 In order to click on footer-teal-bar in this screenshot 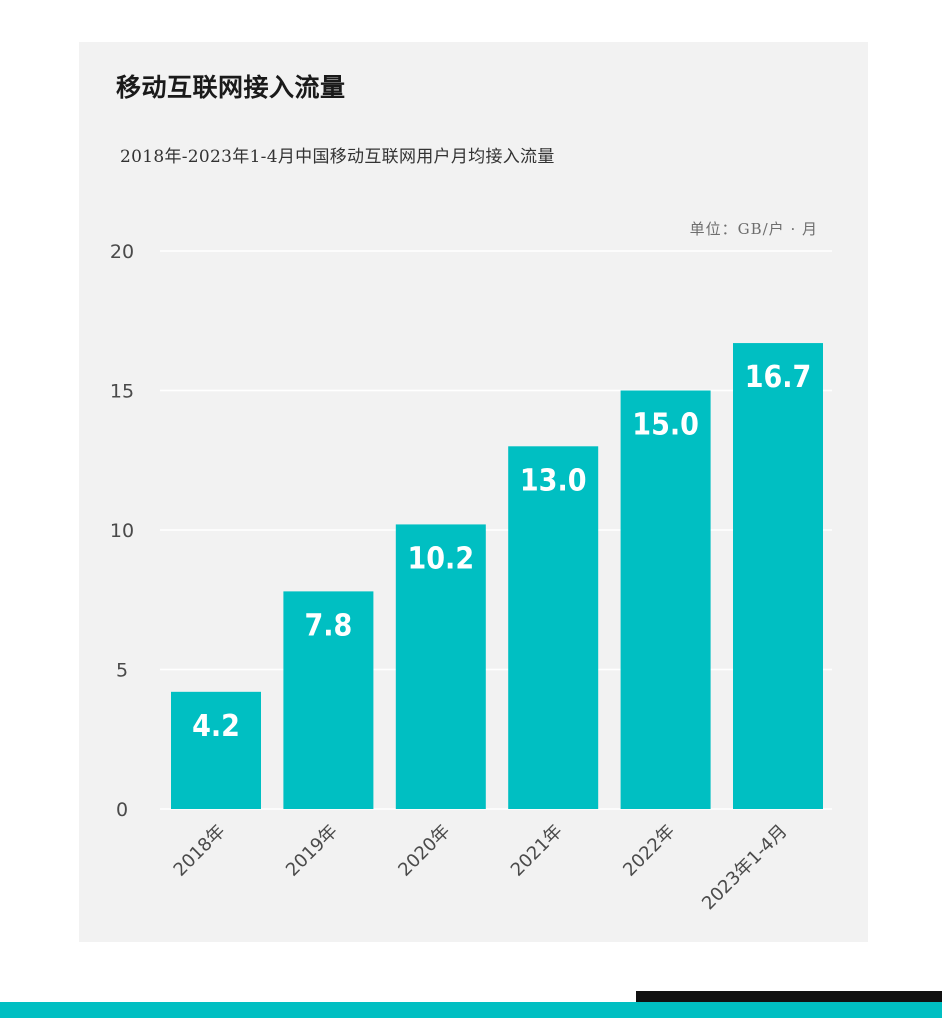, I will do `click(471, 1010)`.